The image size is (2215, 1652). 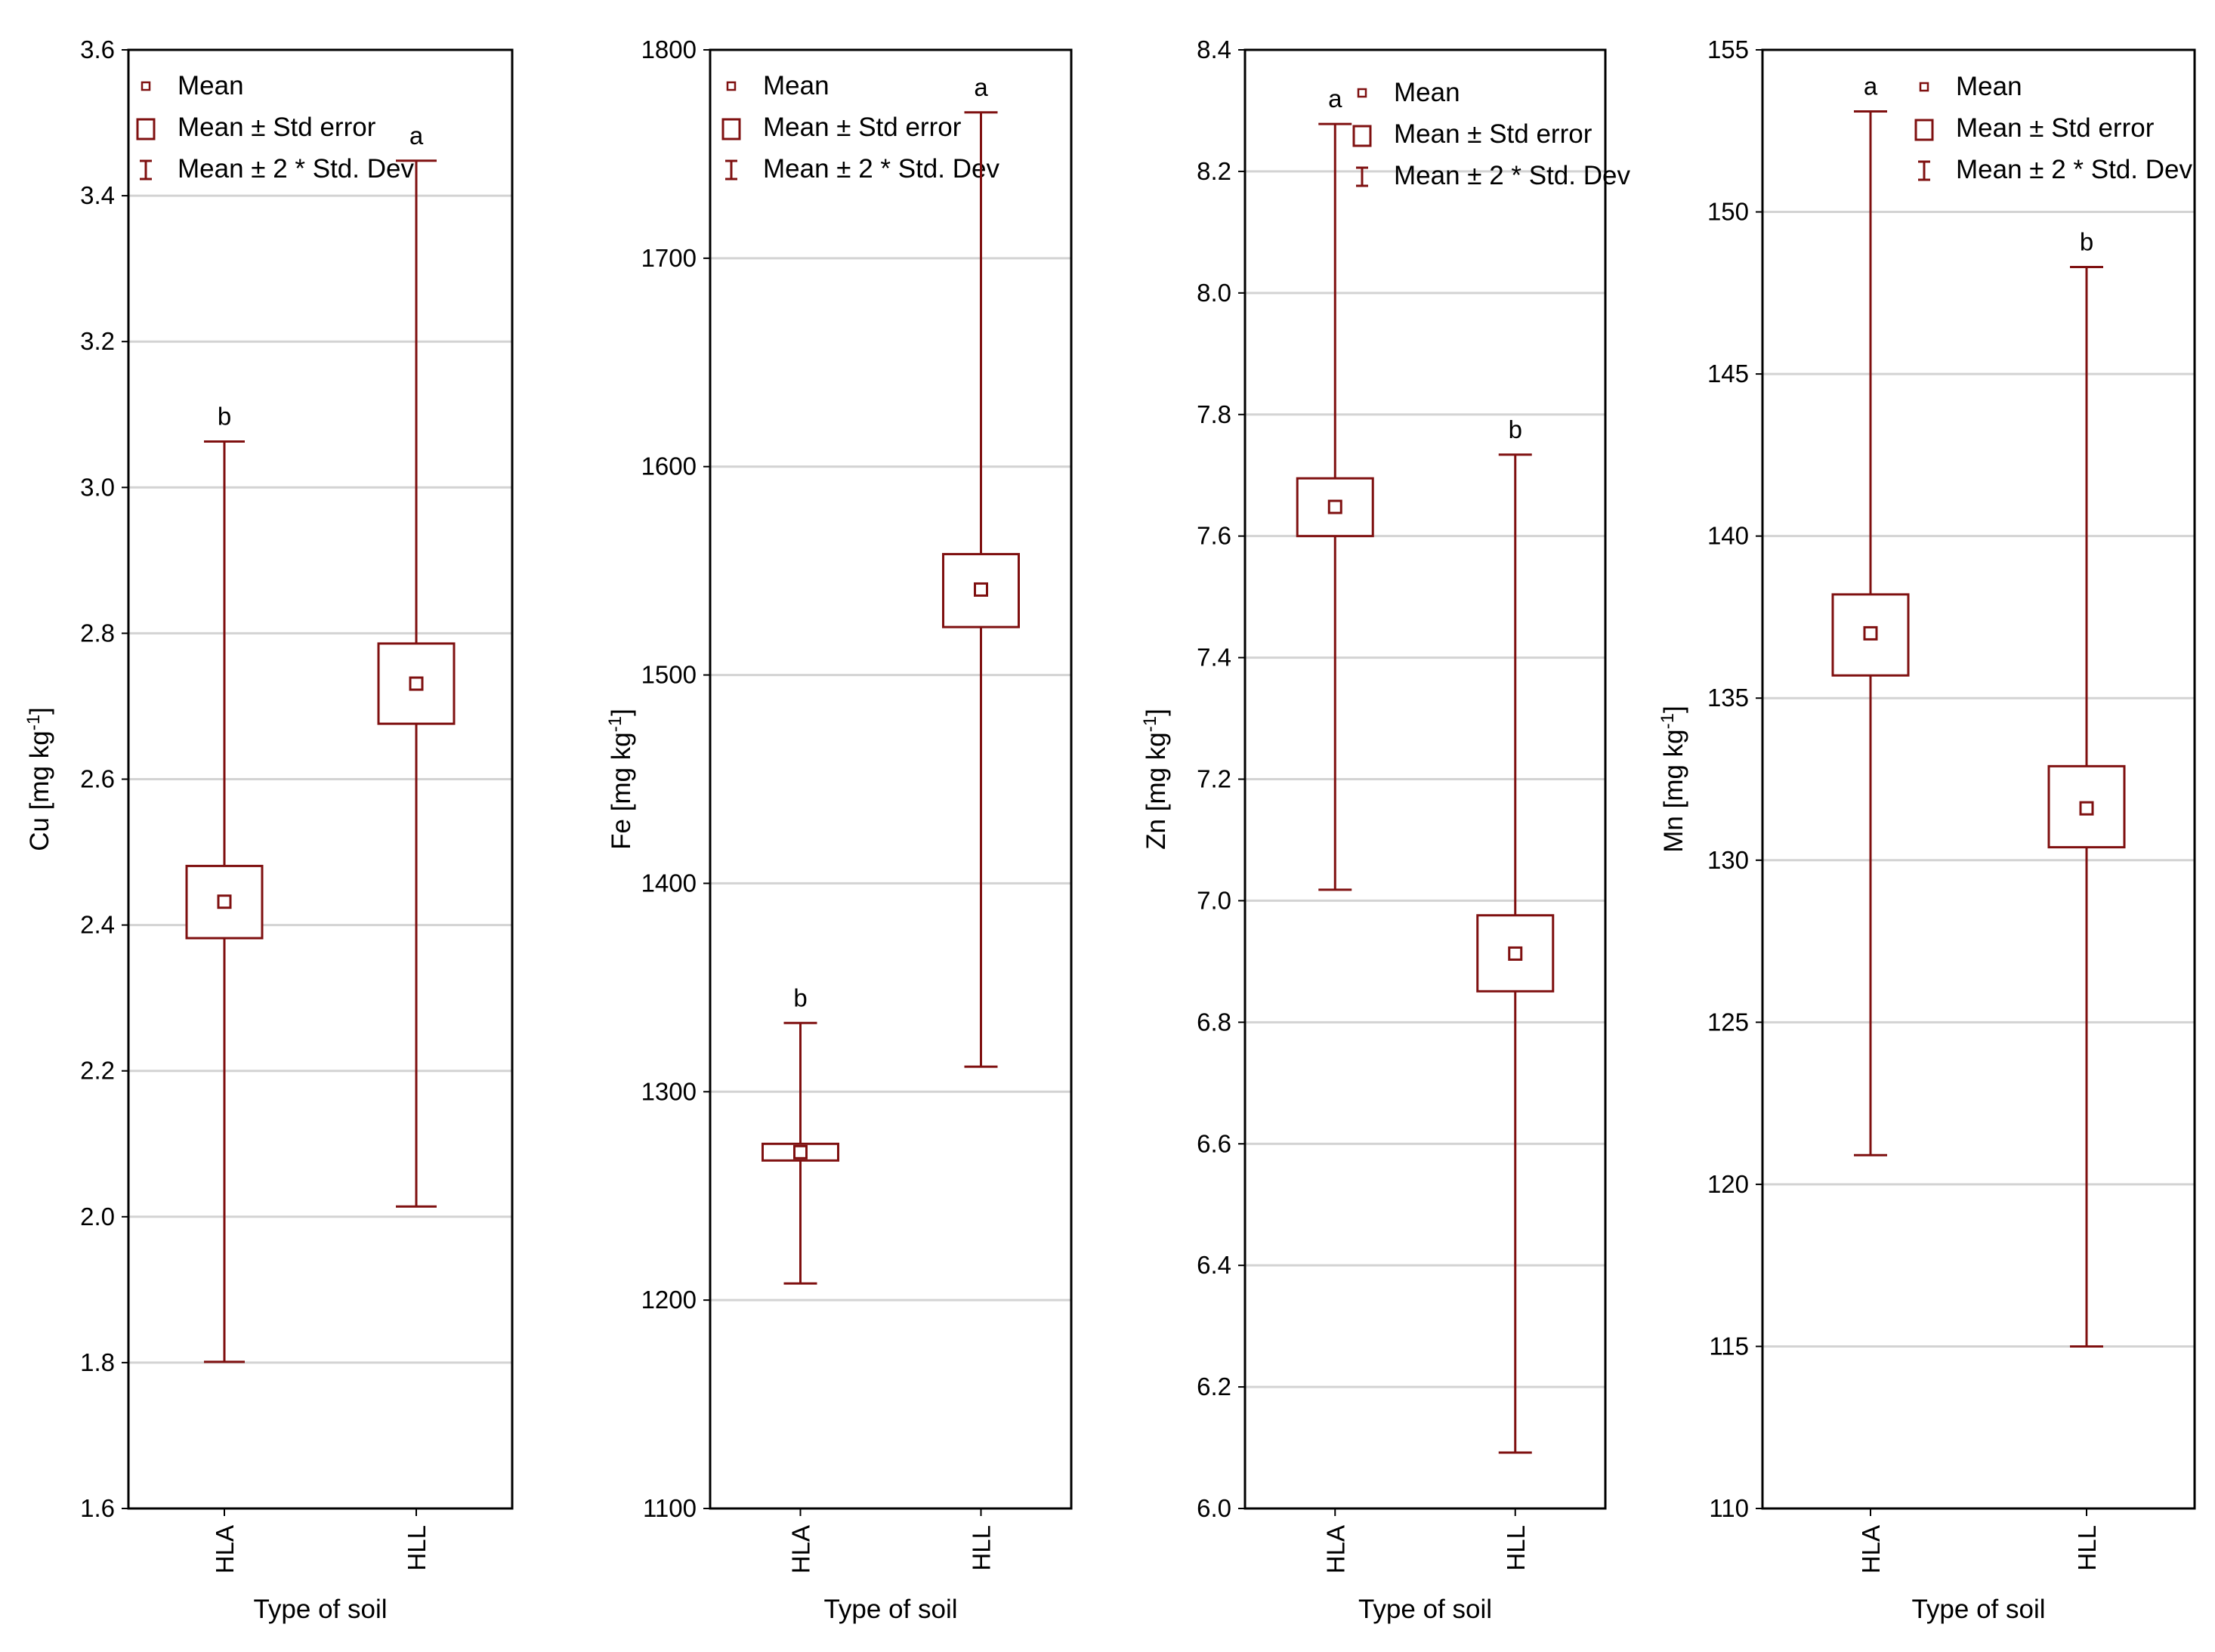 I want to click on y-tick-label: 1500, so click(x=669, y=675).